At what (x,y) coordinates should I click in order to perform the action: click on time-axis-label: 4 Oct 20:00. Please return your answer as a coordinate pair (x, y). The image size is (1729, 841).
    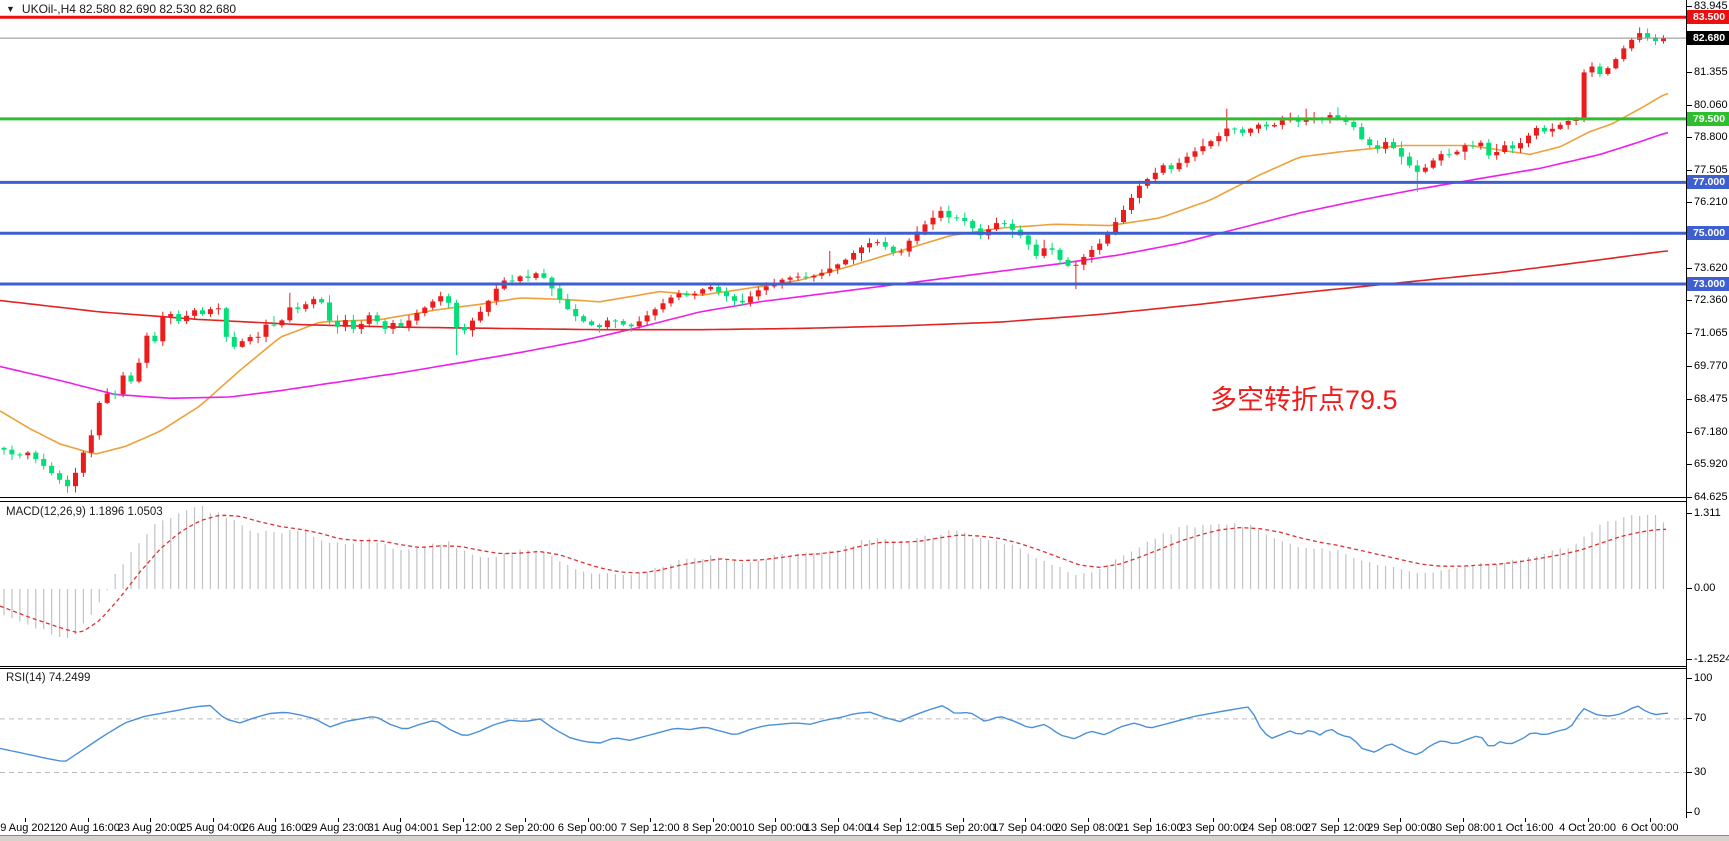
    Looking at the image, I should click on (1587, 828).